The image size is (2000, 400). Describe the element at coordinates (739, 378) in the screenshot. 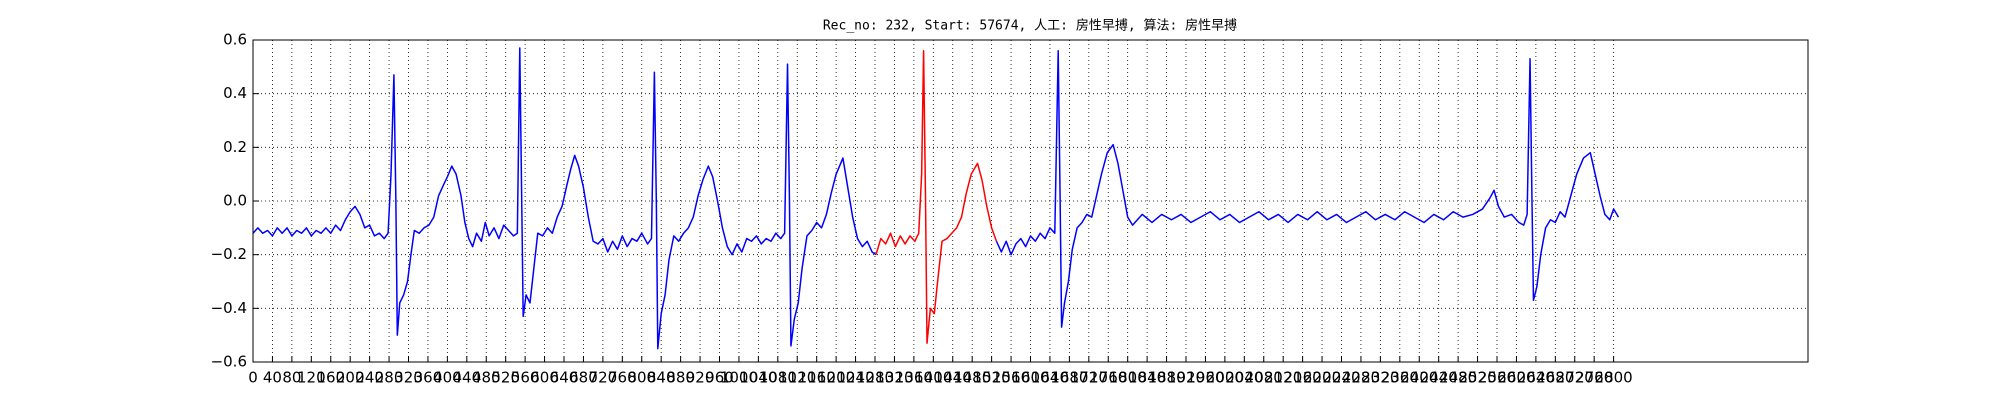

I see `x-tick-label: 1000` at that location.